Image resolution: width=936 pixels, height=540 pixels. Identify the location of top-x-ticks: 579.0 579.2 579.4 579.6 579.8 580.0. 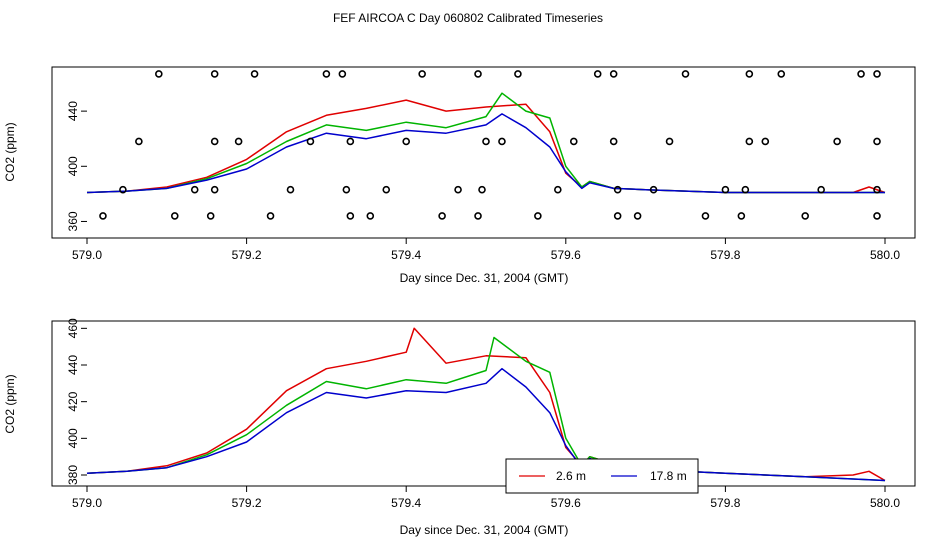
(486, 250).